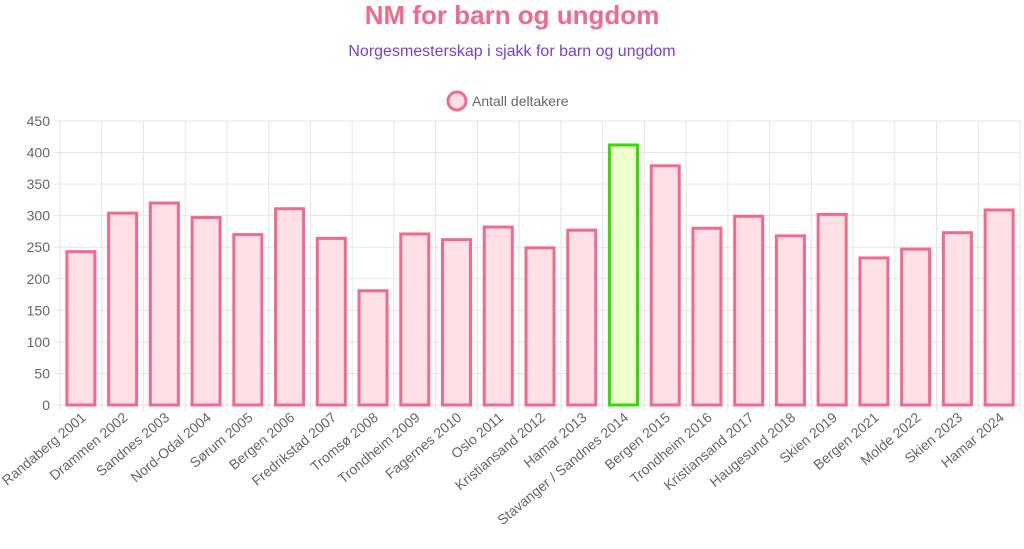 The width and height of the screenshot is (1024, 549). What do you see at coordinates (874, 331) in the screenshot?
I see `bar-bergen-2021` at bounding box center [874, 331].